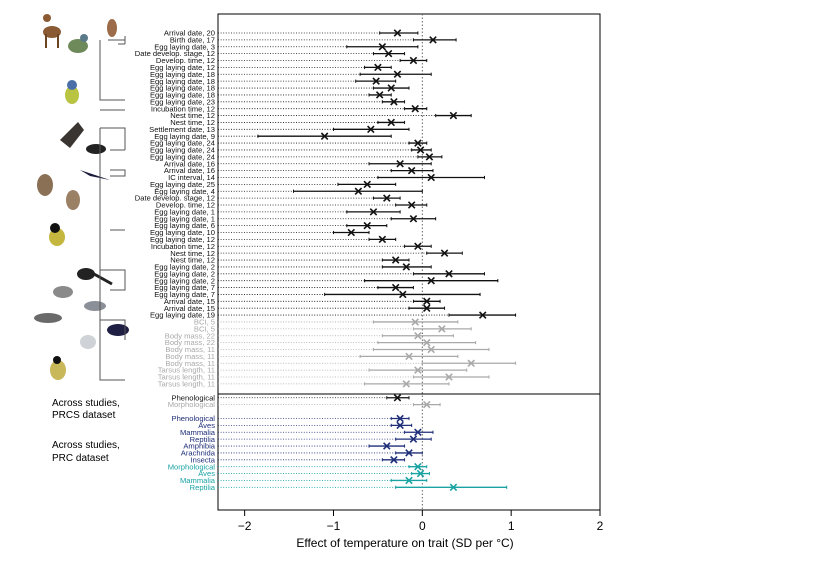  What do you see at coordinates (298, 163) in the screenshot?
I see `forest-row: Arrival date, 16` at bounding box center [298, 163].